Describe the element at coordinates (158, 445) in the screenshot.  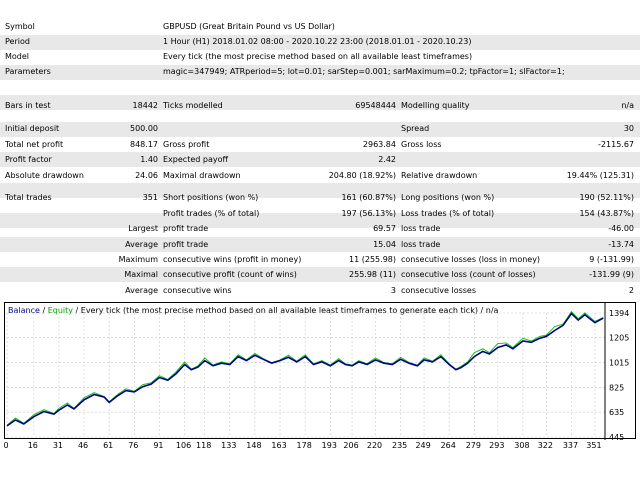
I see `x-tick-label: 91` at that location.